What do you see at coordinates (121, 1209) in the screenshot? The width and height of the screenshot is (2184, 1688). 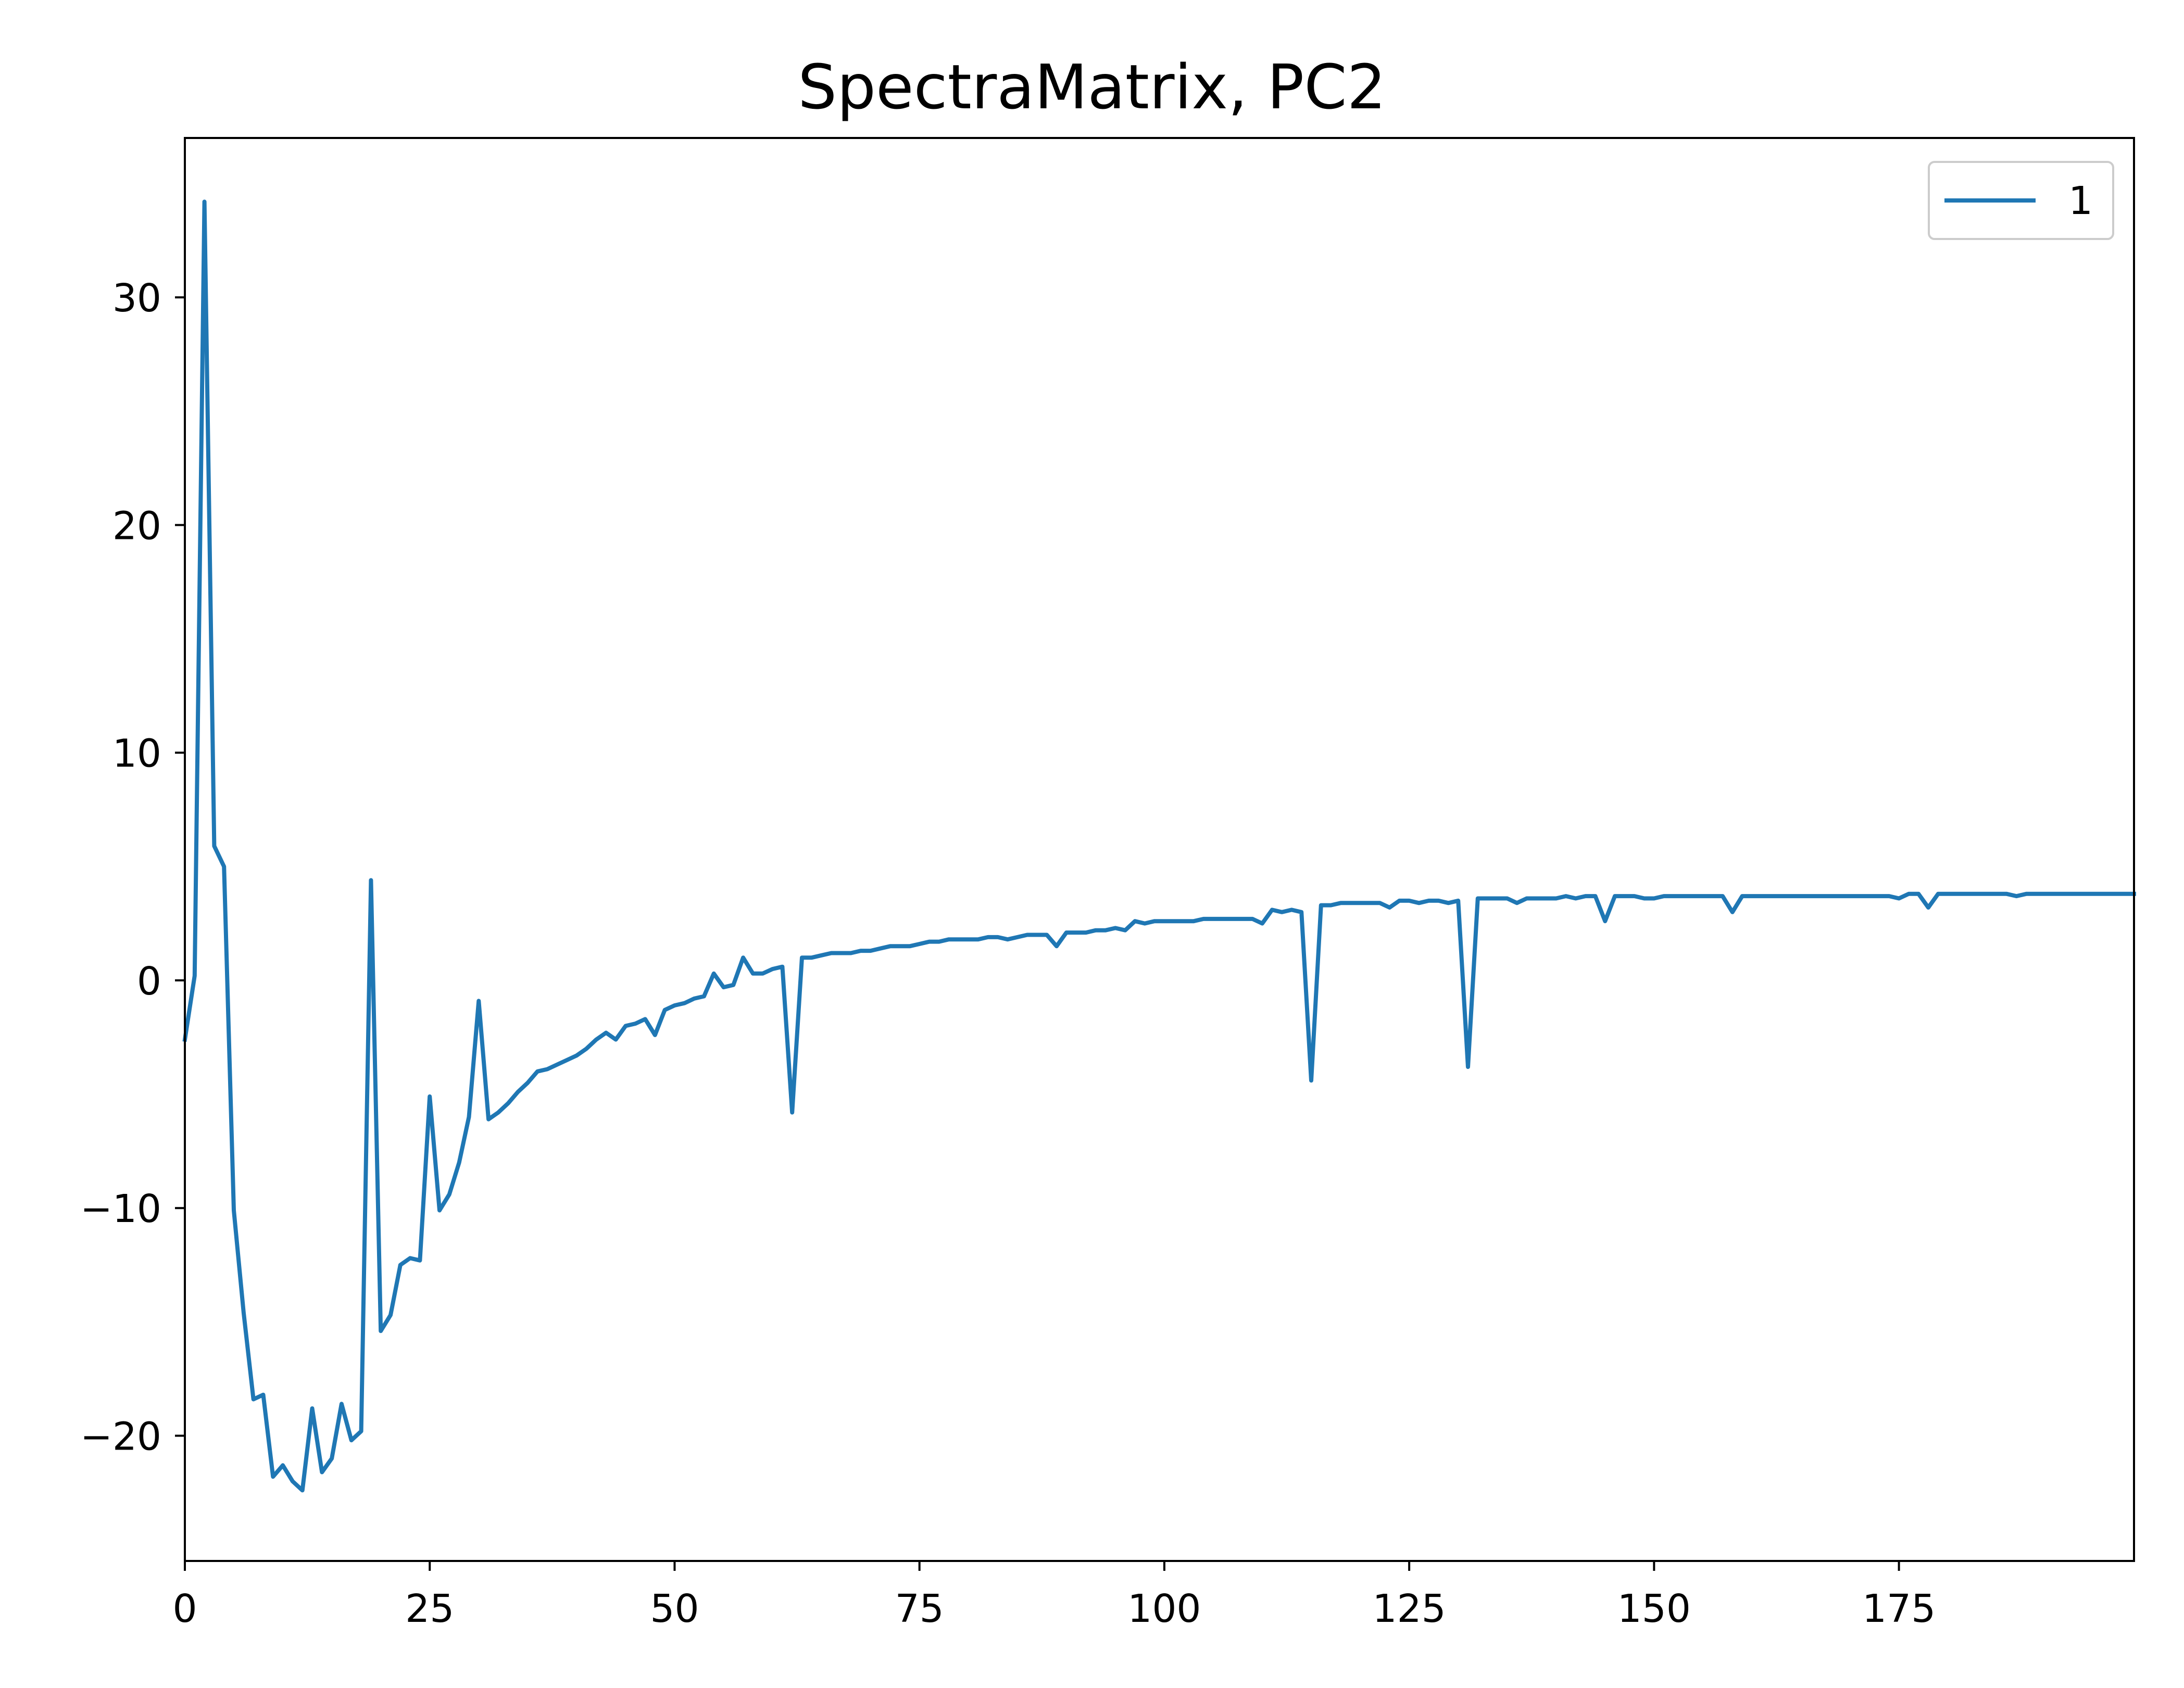 I see `y-tick-label: −10` at bounding box center [121, 1209].